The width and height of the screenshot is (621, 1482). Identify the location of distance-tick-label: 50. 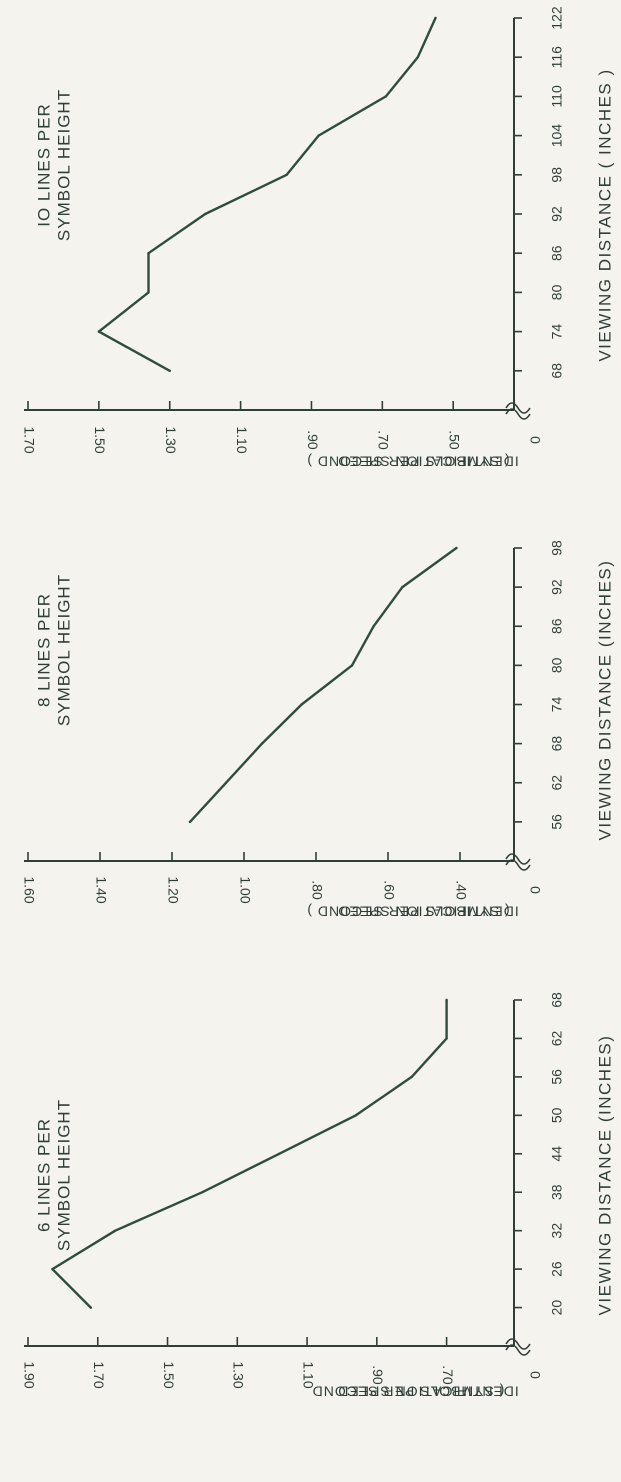
(557, 1115).